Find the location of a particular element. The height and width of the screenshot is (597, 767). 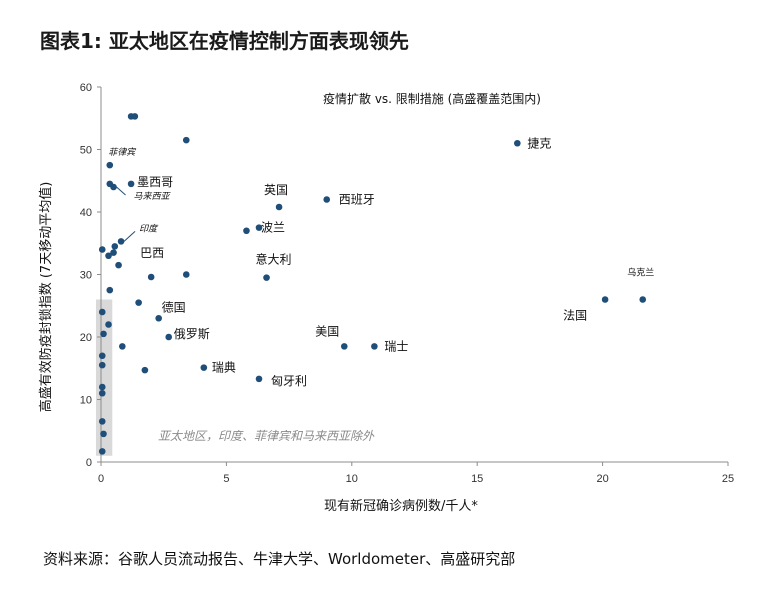

data-point-label: 波兰 is located at coordinates (273, 228).